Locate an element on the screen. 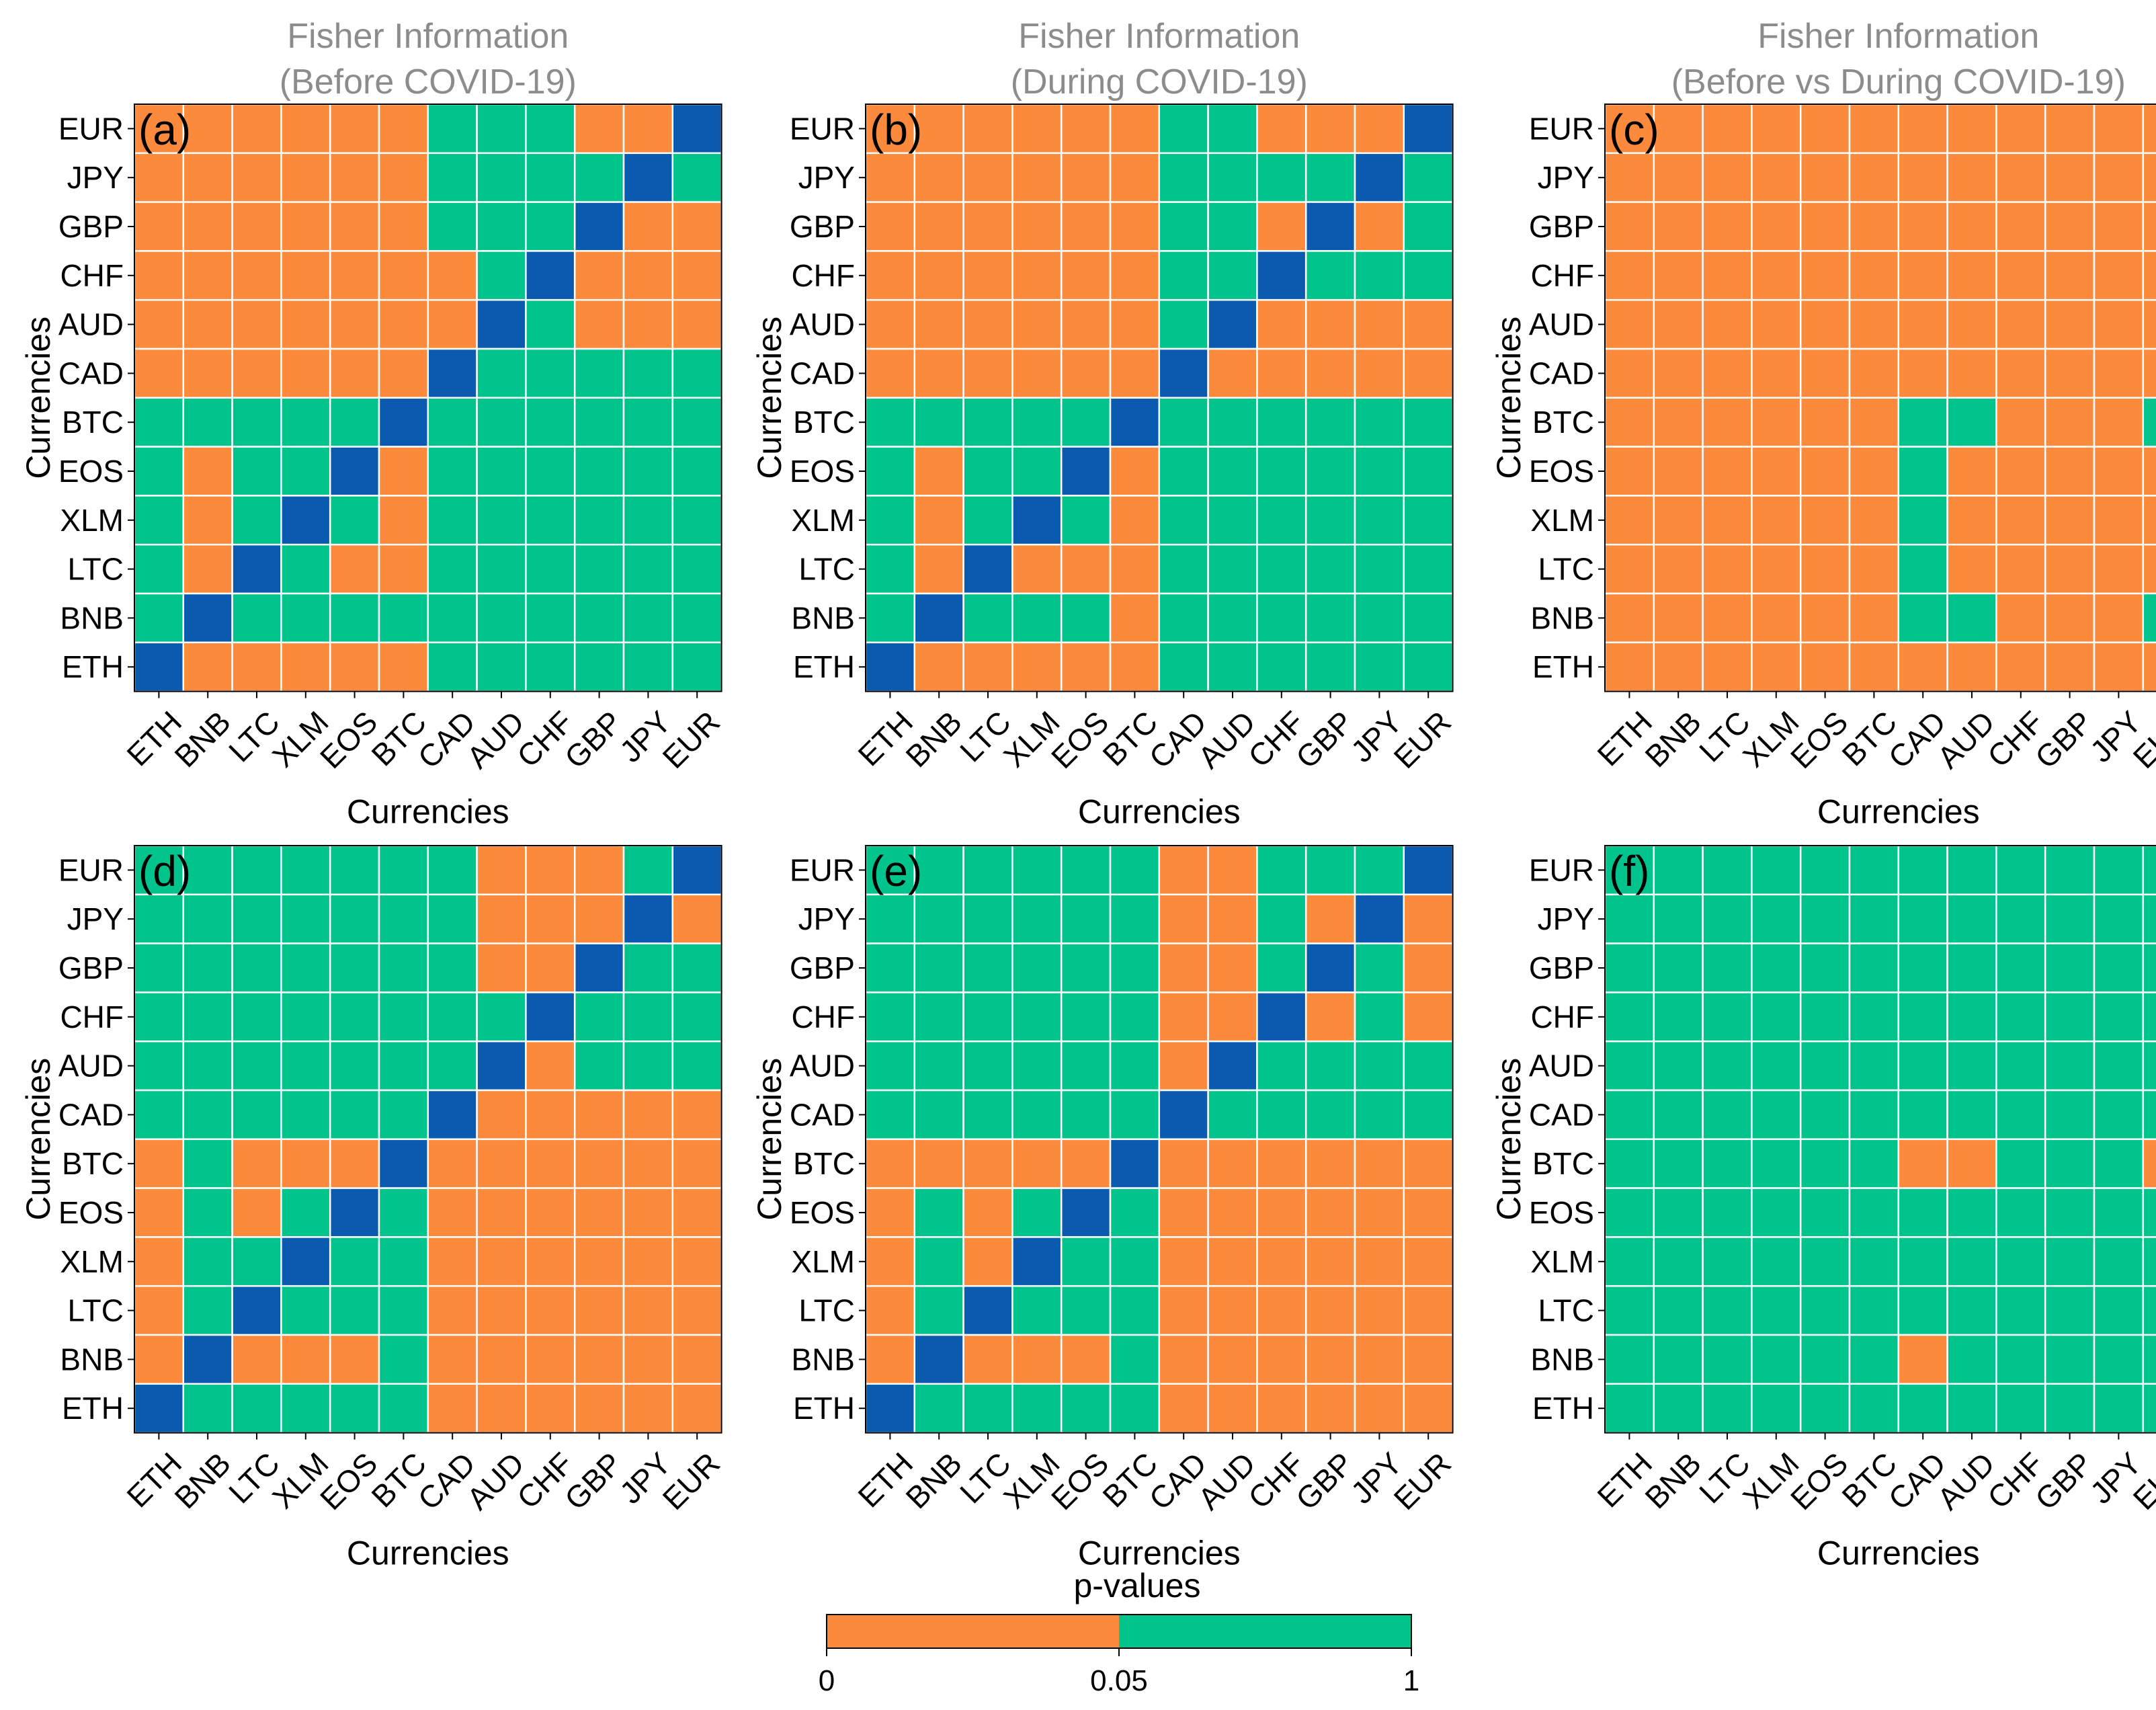  panel-label: (d) is located at coordinates (164, 871).